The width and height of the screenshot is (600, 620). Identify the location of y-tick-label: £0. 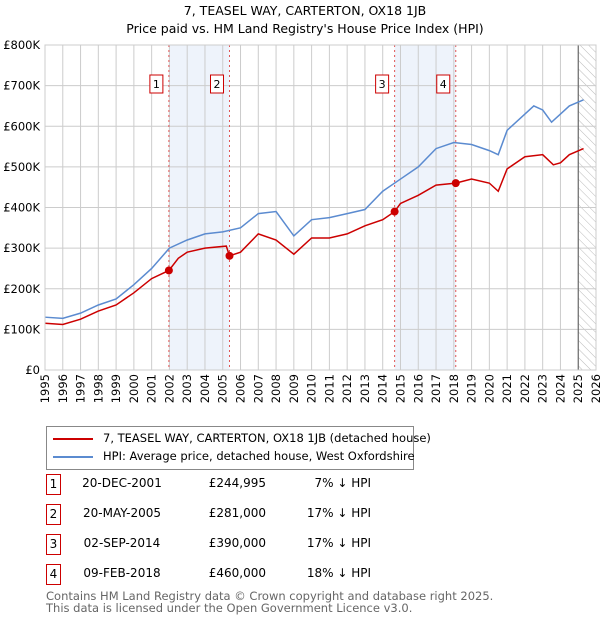
(32, 370).